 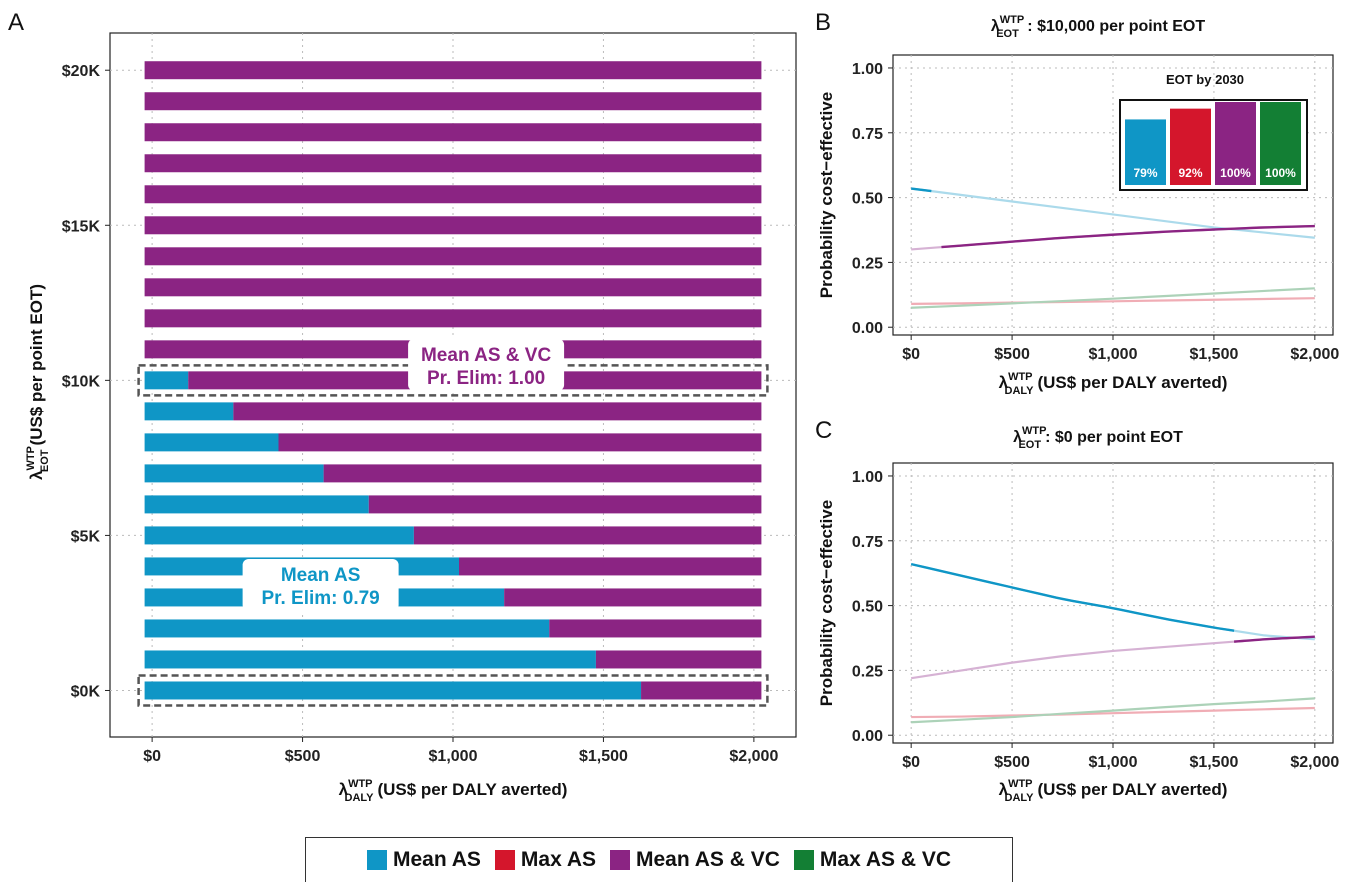 I want to click on annotation-line1: Mean AS & VC, so click(x=486, y=355).